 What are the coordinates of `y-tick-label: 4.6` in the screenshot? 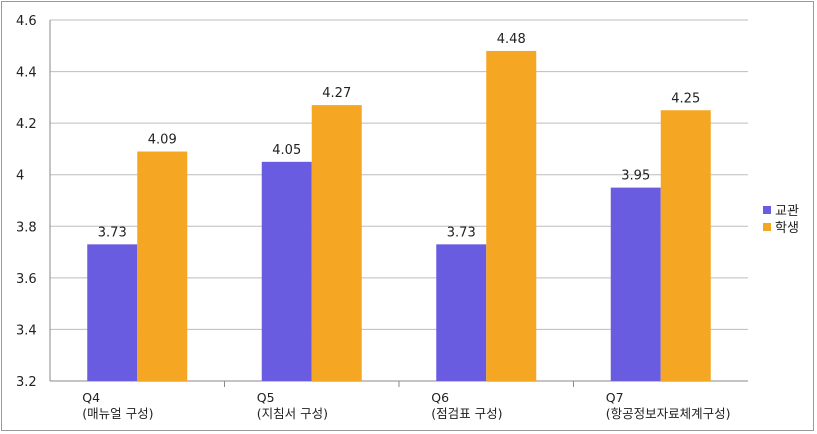 It's located at (26, 21).